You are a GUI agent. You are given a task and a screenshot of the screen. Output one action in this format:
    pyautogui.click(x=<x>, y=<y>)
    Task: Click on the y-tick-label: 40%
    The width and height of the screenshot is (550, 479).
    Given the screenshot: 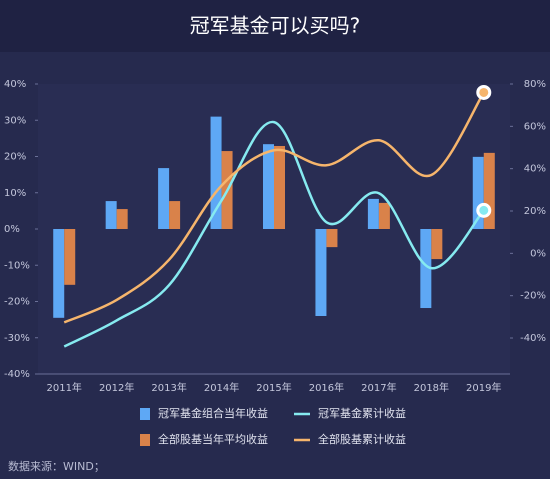 What is the action you would take?
    pyautogui.click(x=15, y=84)
    